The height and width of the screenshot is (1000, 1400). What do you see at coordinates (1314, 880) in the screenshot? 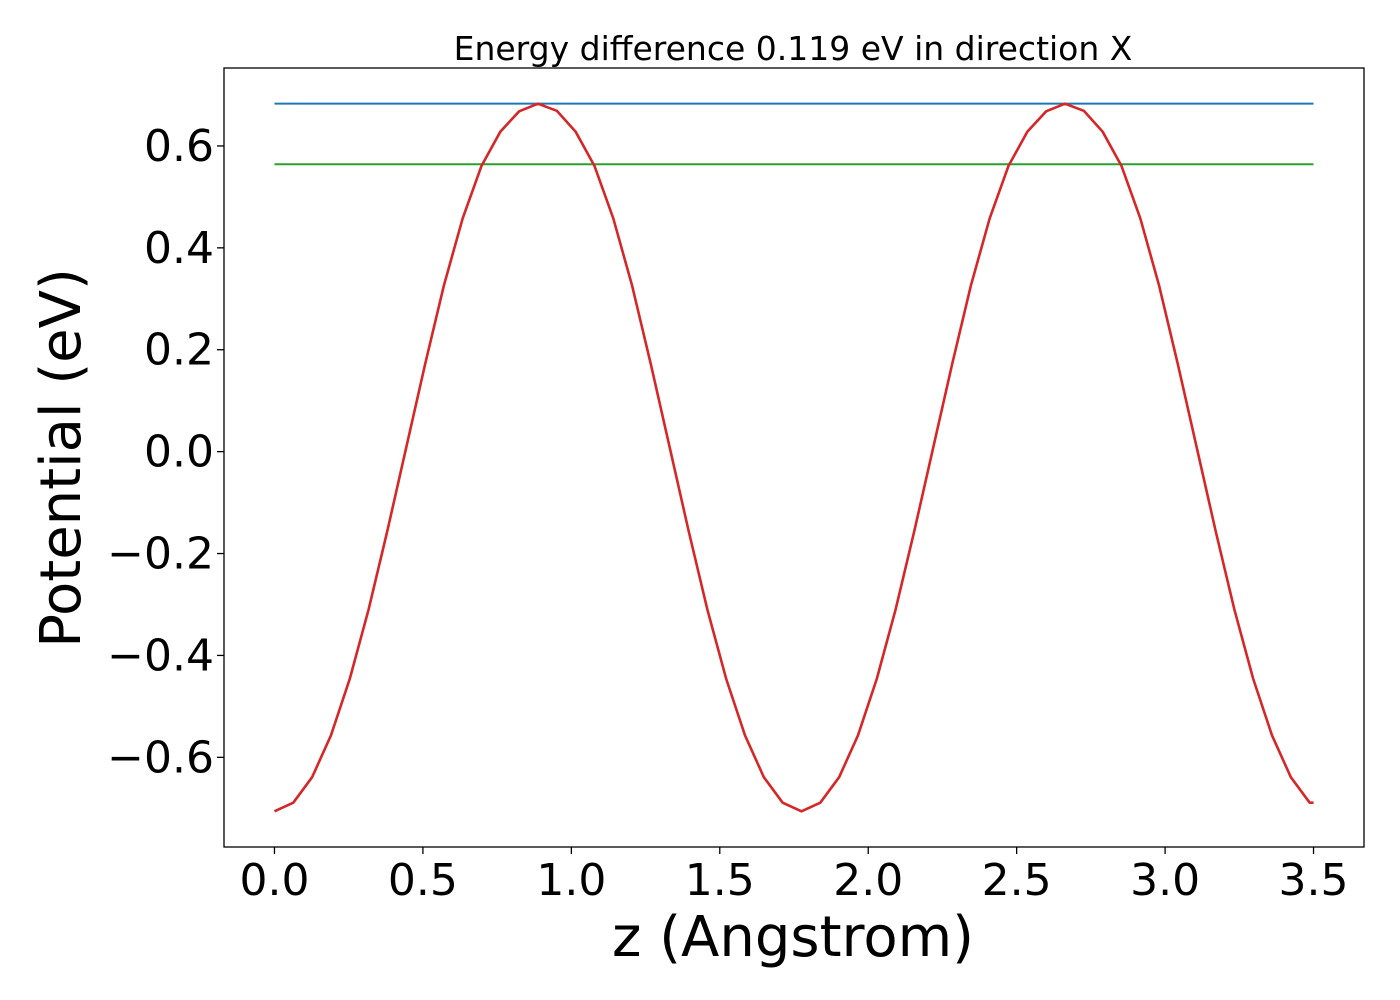
I see `x-tick-label: 3.5` at bounding box center [1314, 880].